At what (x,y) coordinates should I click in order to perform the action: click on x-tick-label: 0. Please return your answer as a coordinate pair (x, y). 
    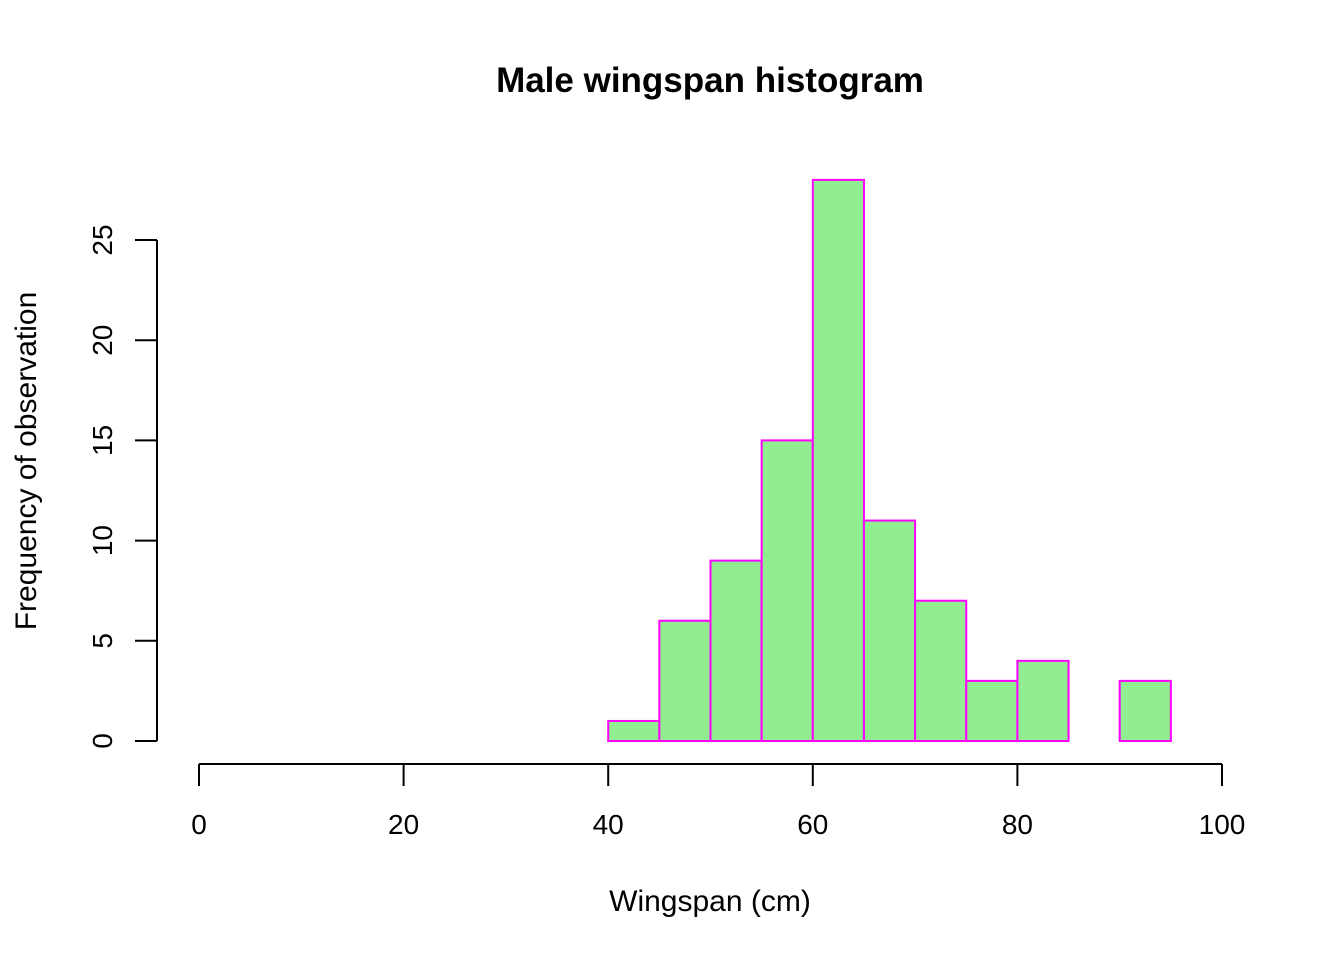
    Looking at the image, I should click on (199, 824).